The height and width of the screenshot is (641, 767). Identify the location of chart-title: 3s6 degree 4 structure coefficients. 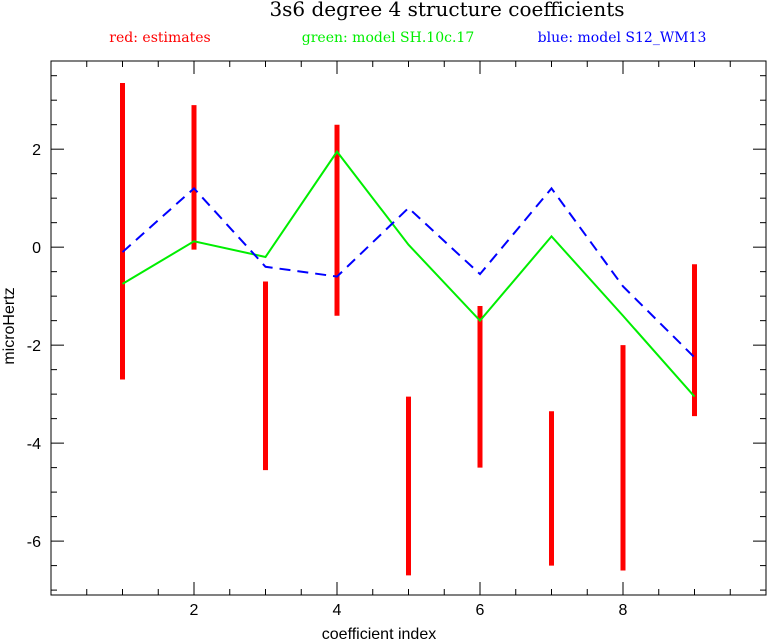
(446, 10).